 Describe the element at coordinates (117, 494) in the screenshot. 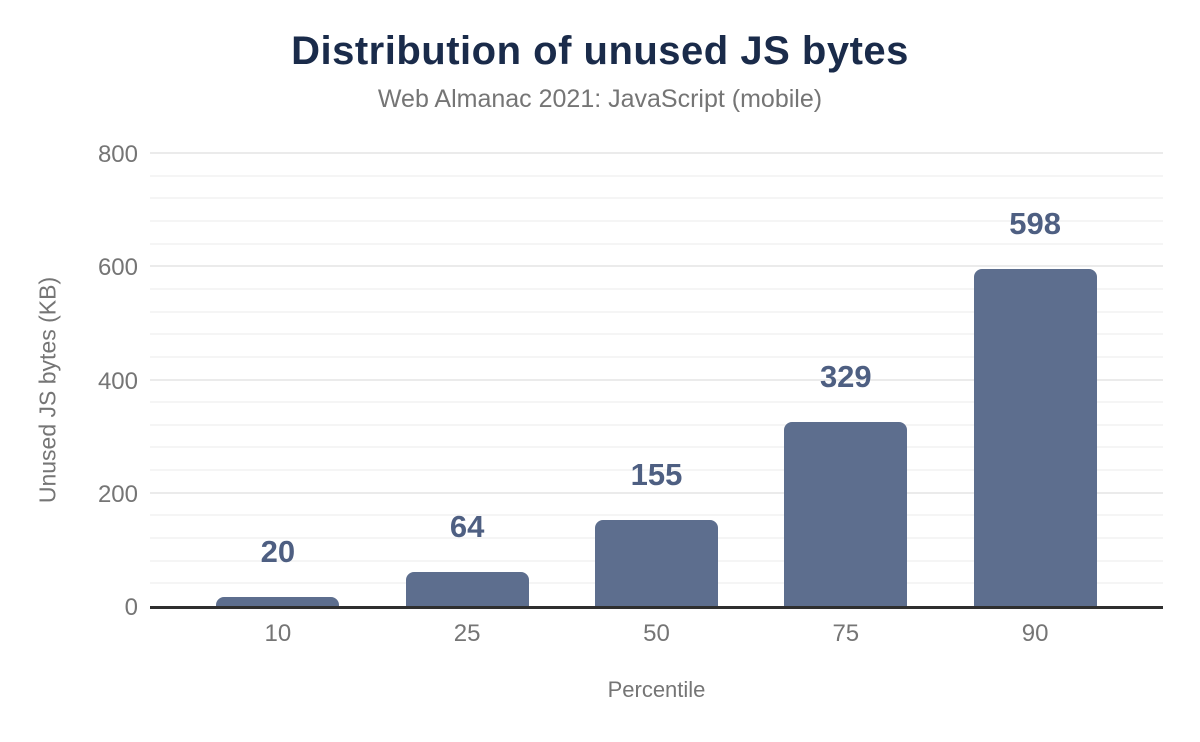

I see `y-tick-label: 200` at that location.